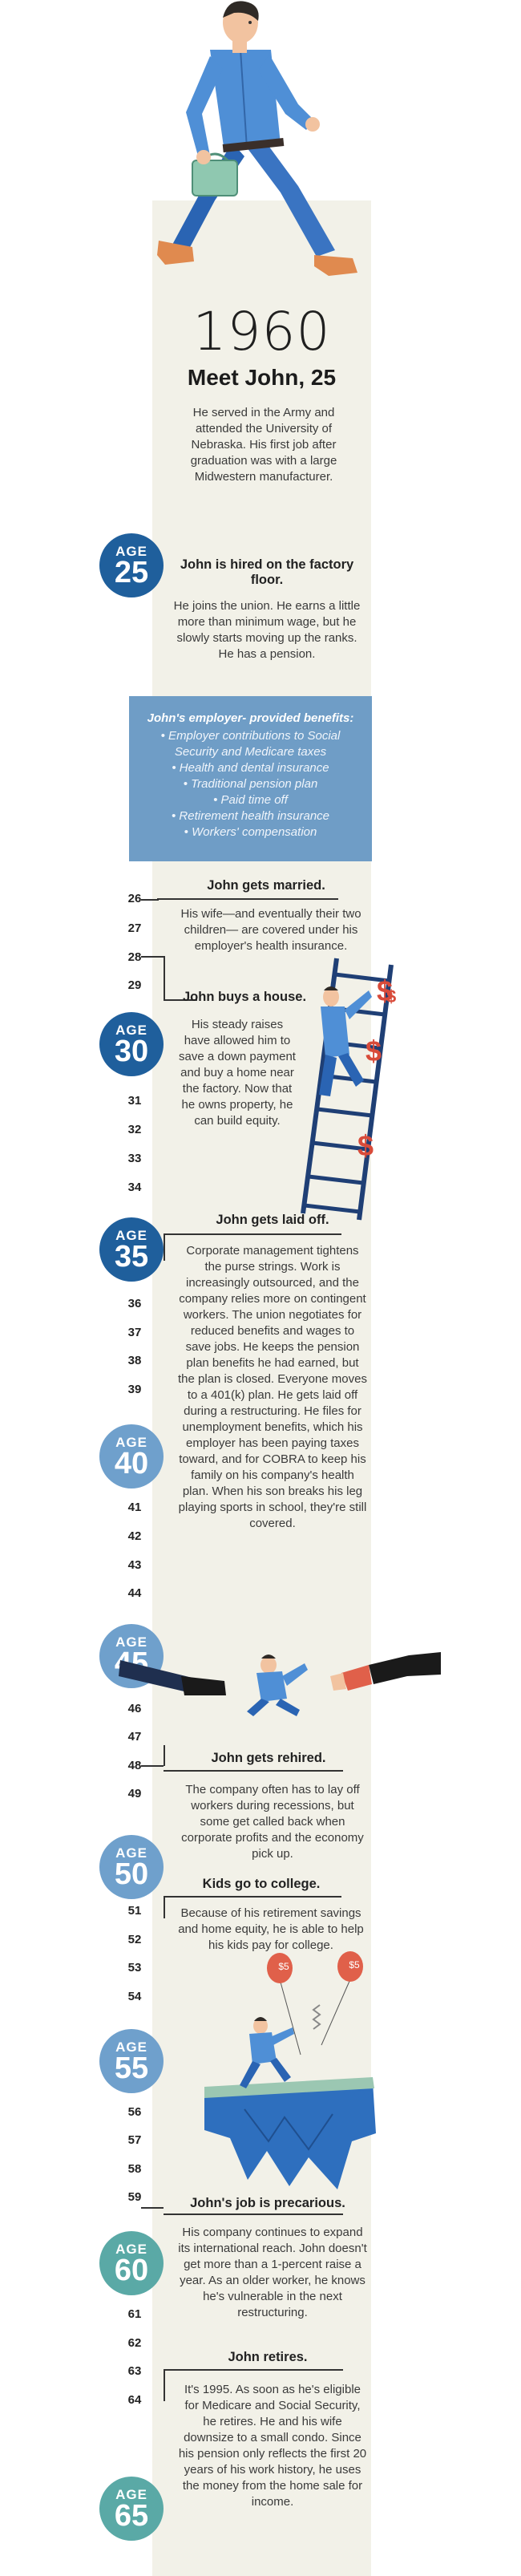  I want to click on age-value: 40, so click(131, 1463).